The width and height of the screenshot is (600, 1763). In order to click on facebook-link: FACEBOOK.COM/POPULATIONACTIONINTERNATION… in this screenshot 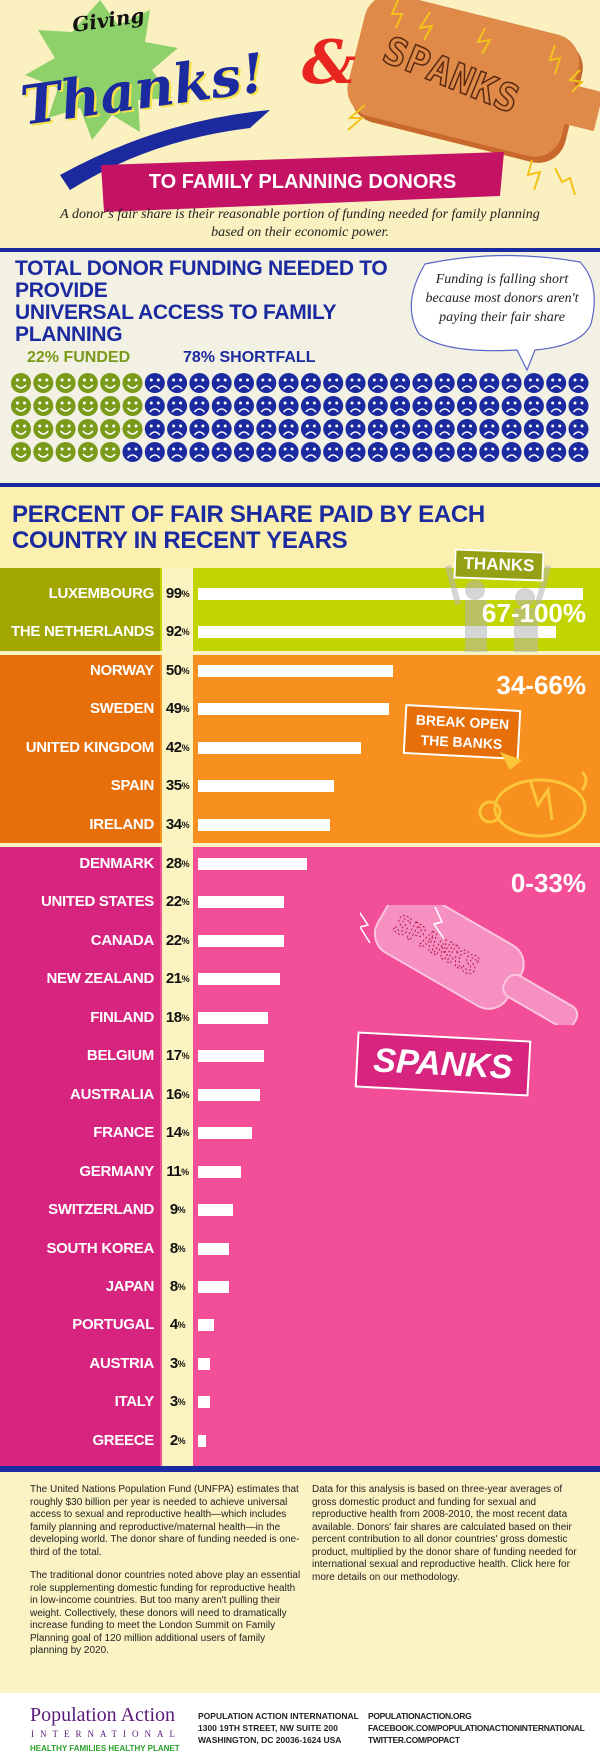, I will do `click(476, 1728)`.